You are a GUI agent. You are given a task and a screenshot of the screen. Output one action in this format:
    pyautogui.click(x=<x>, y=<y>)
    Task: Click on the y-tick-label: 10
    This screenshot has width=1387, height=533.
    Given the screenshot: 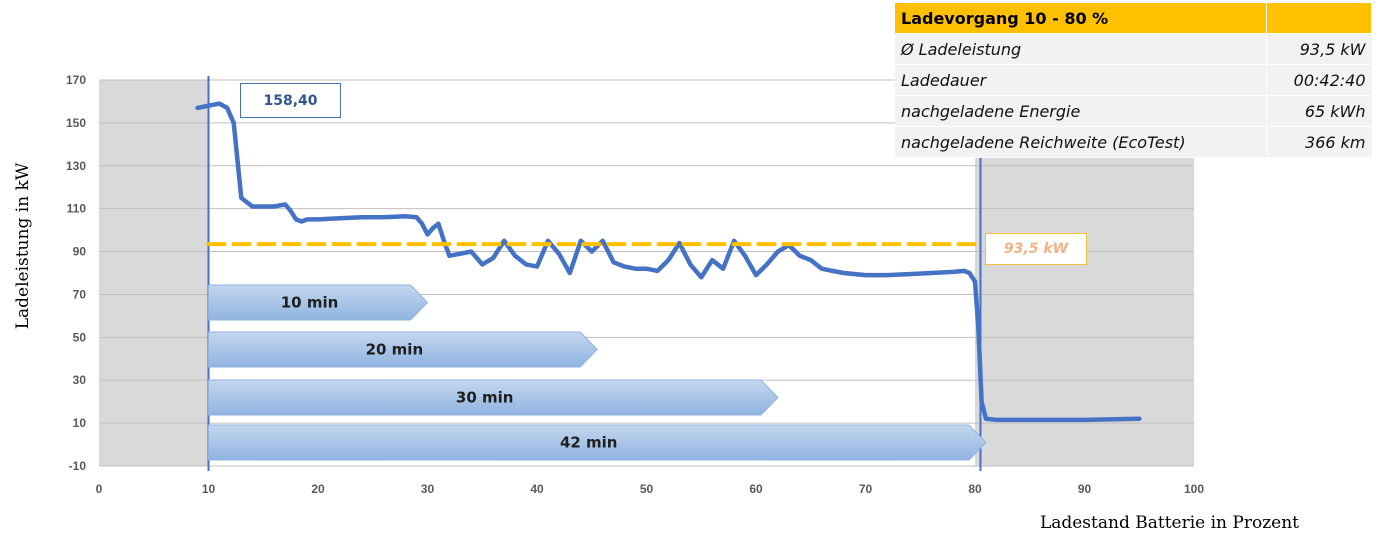 What is the action you would take?
    pyautogui.click(x=80, y=423)
    